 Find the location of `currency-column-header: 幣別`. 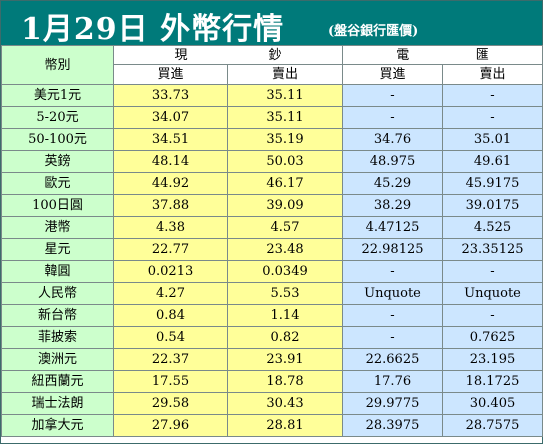

currency-column-header: 幣別 is located at coordinates (57, 65).